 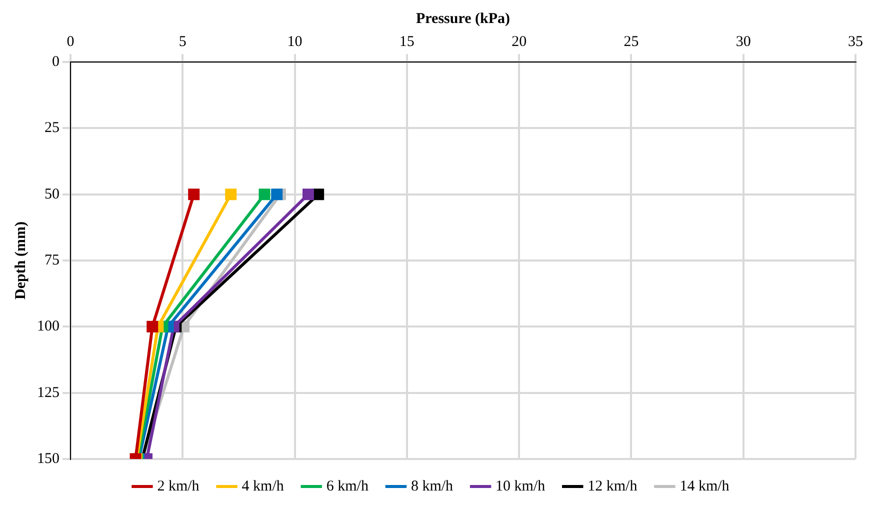 What do you see at coordinates (521, 486) in the screenshot?
I see `legend-label: 10 km/h` at bounding box center [521, 486].